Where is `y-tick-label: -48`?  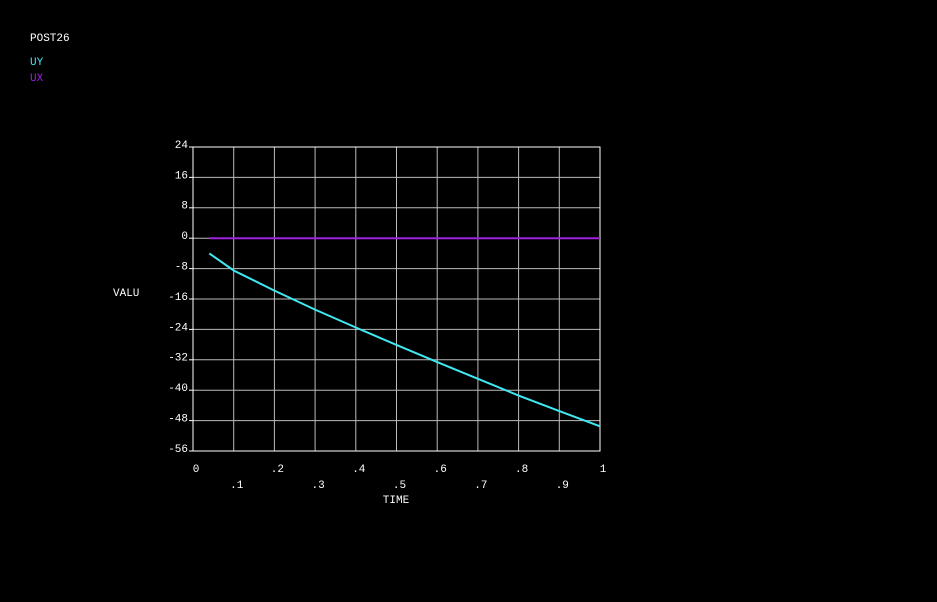
y-tick-label: -48 is located at coordinates (178, 420).